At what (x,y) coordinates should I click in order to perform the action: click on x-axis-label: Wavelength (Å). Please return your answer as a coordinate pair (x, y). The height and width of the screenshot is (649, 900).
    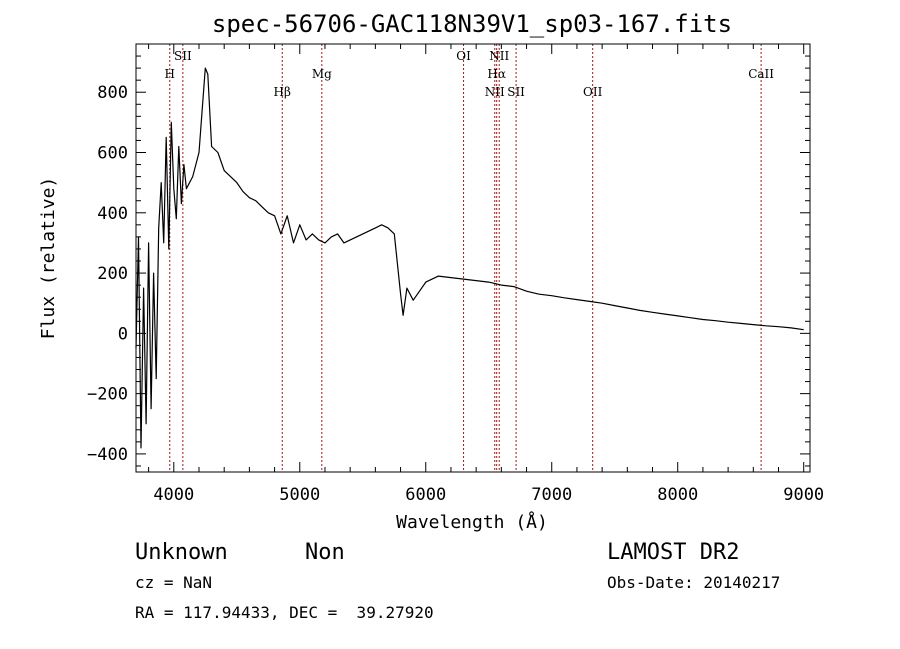
    Looking at the image, I should click on (472, 522).